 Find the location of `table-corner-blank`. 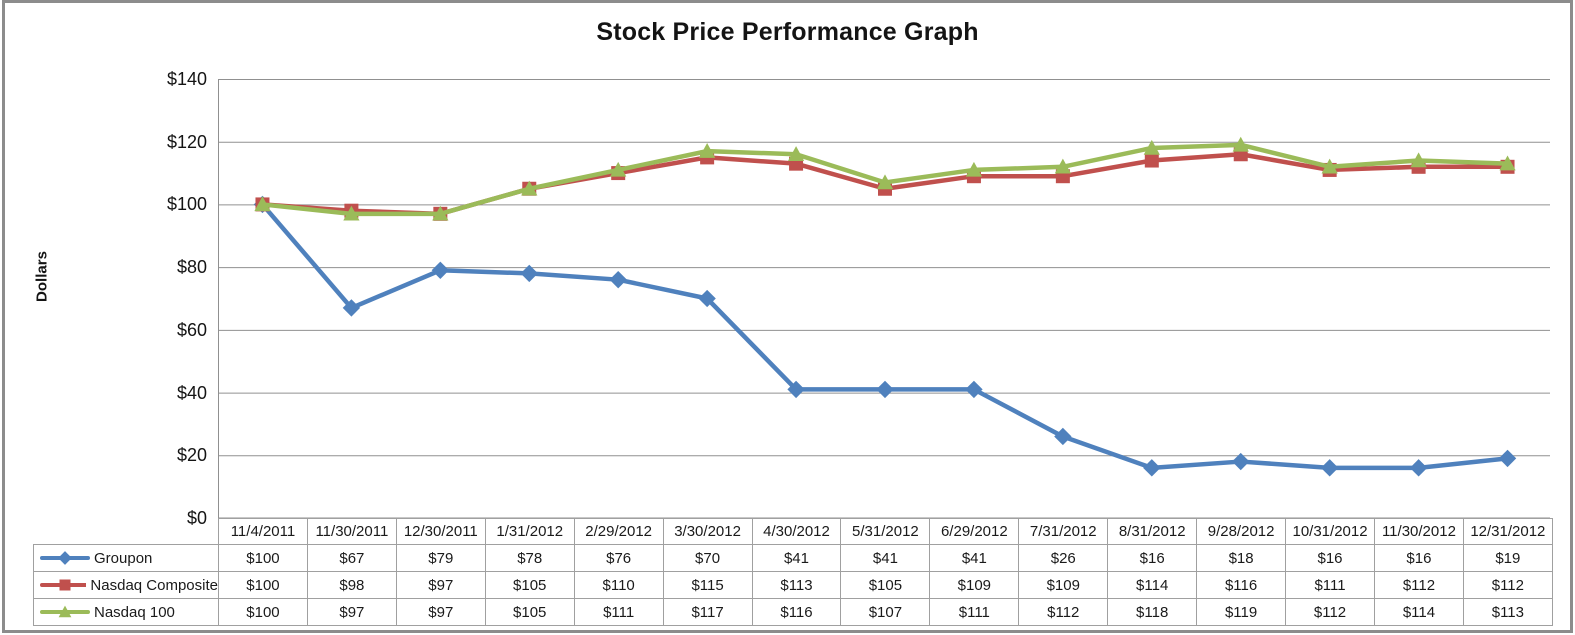

table-corner-blank is located at coordinates (126, 531).